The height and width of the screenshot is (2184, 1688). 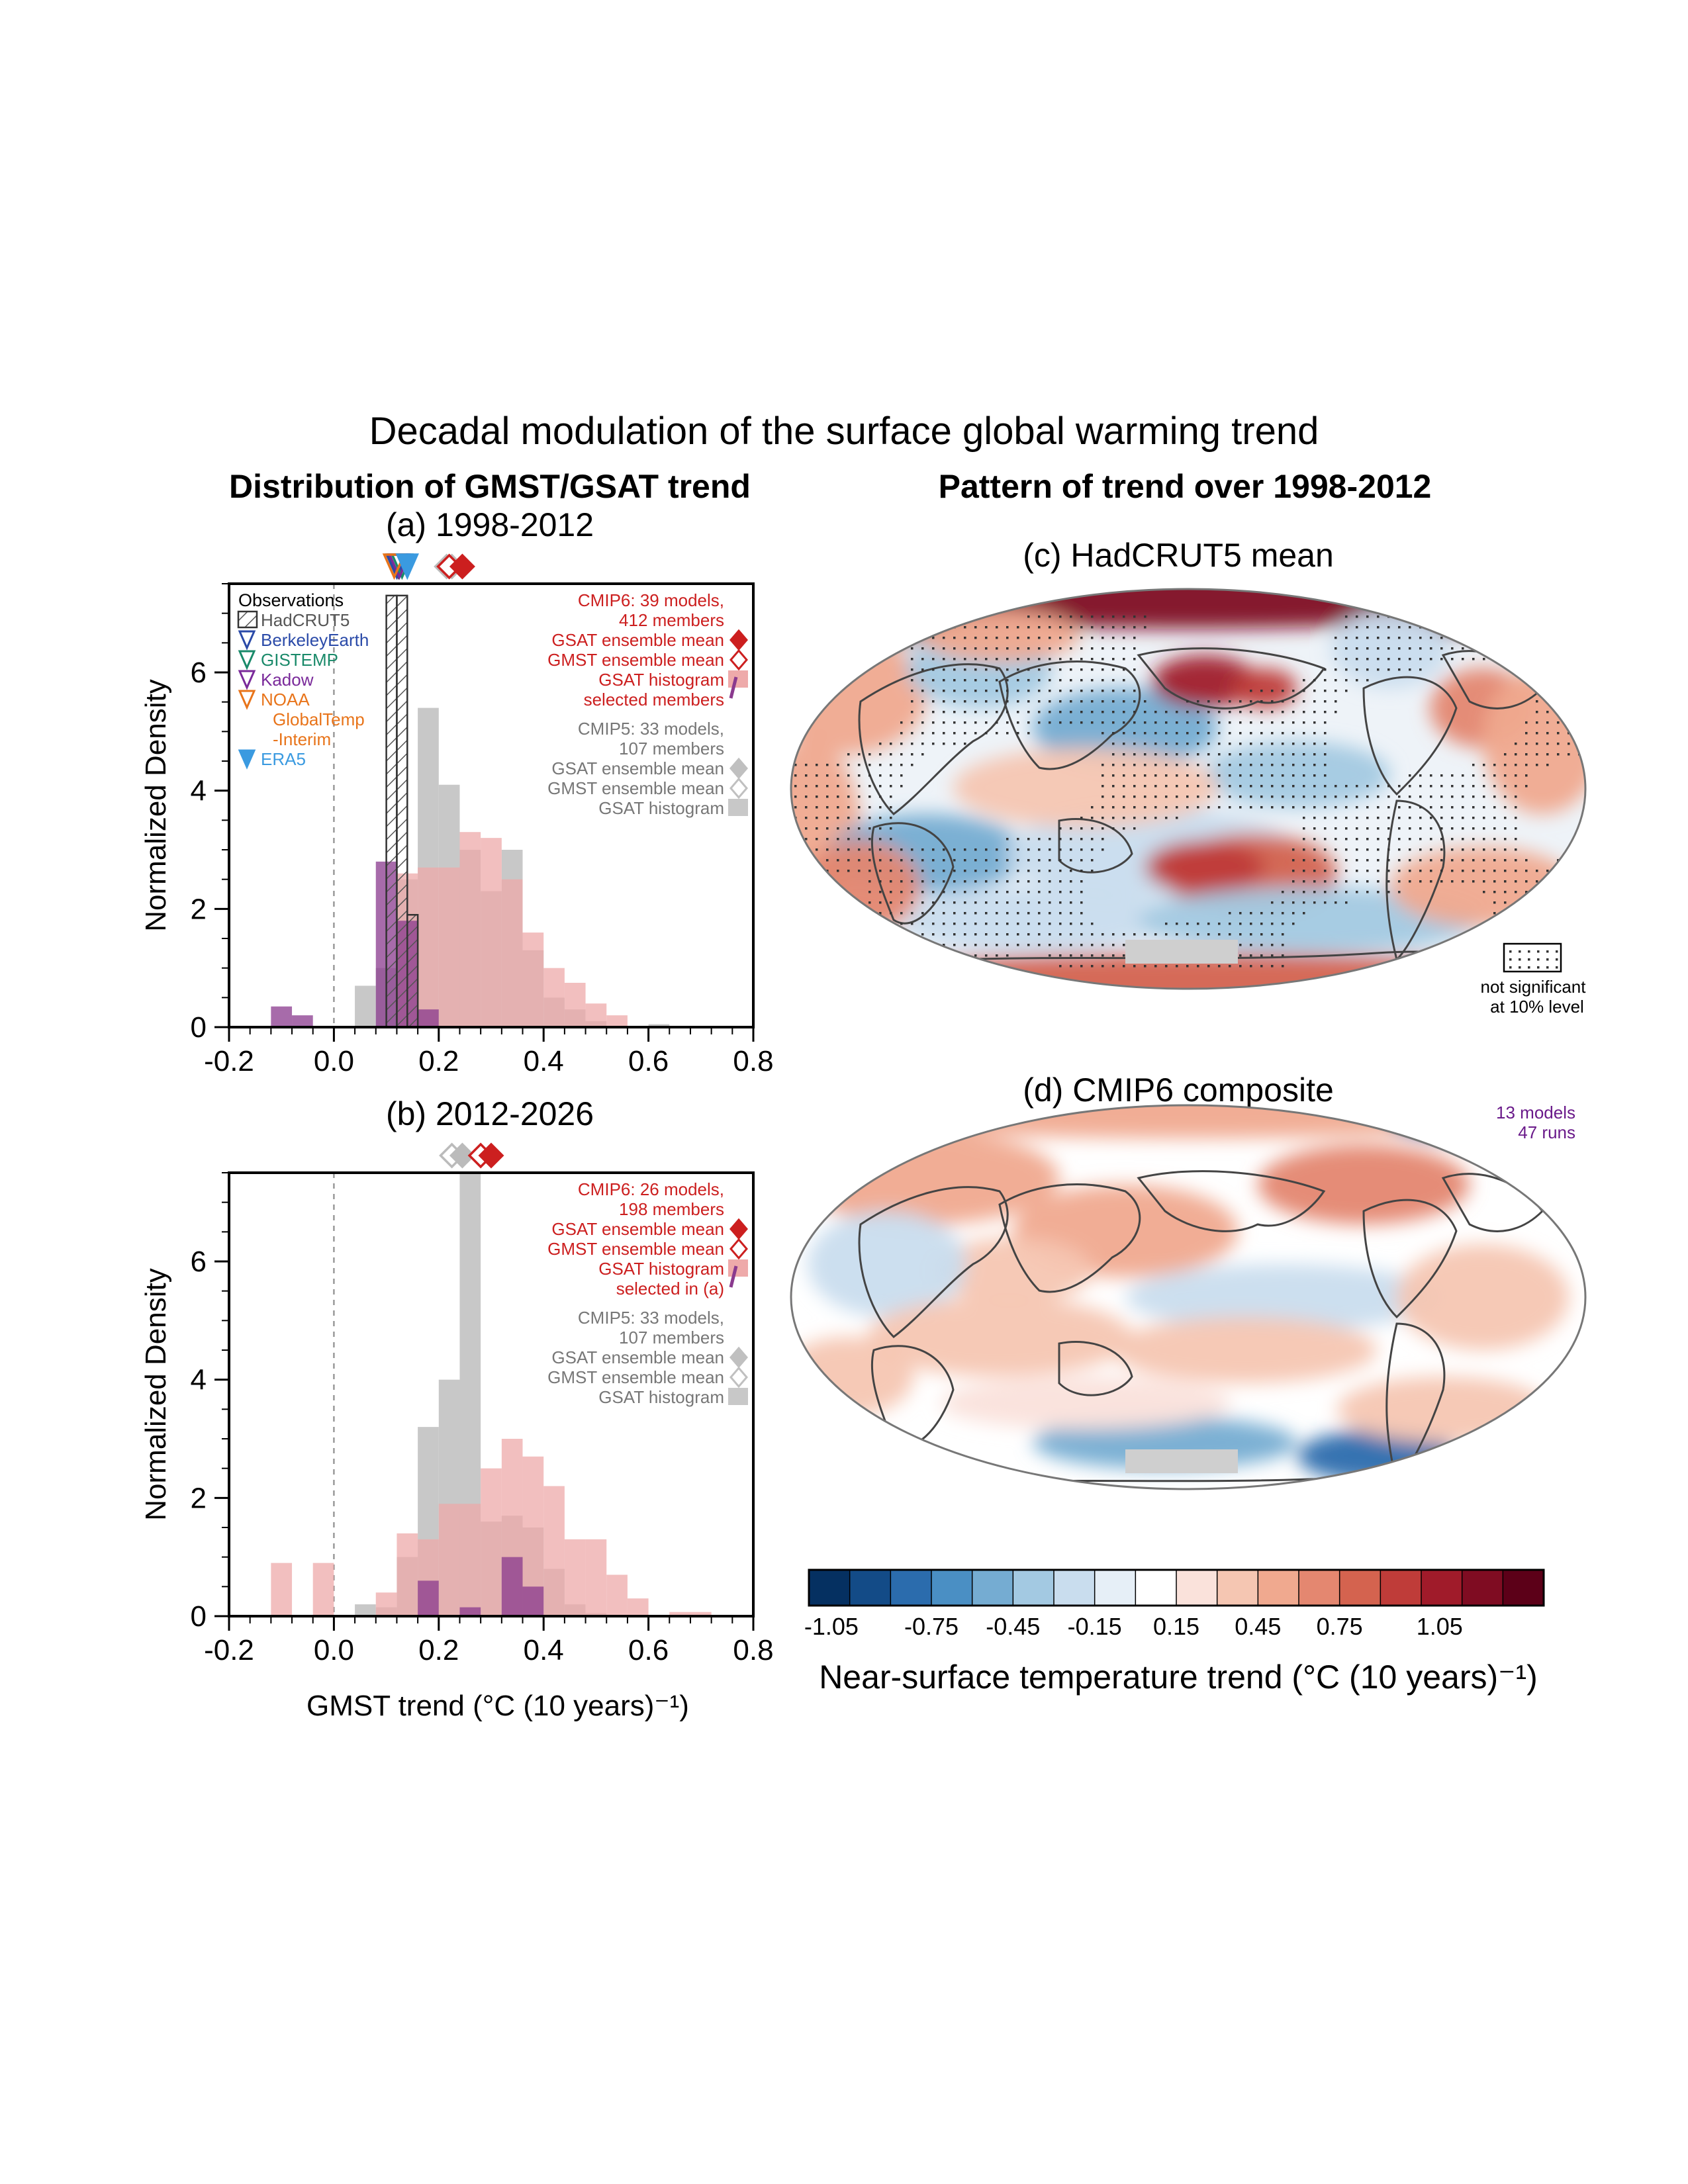 I want to click on legend-hist-swatch, so click(x=738, y=1396).